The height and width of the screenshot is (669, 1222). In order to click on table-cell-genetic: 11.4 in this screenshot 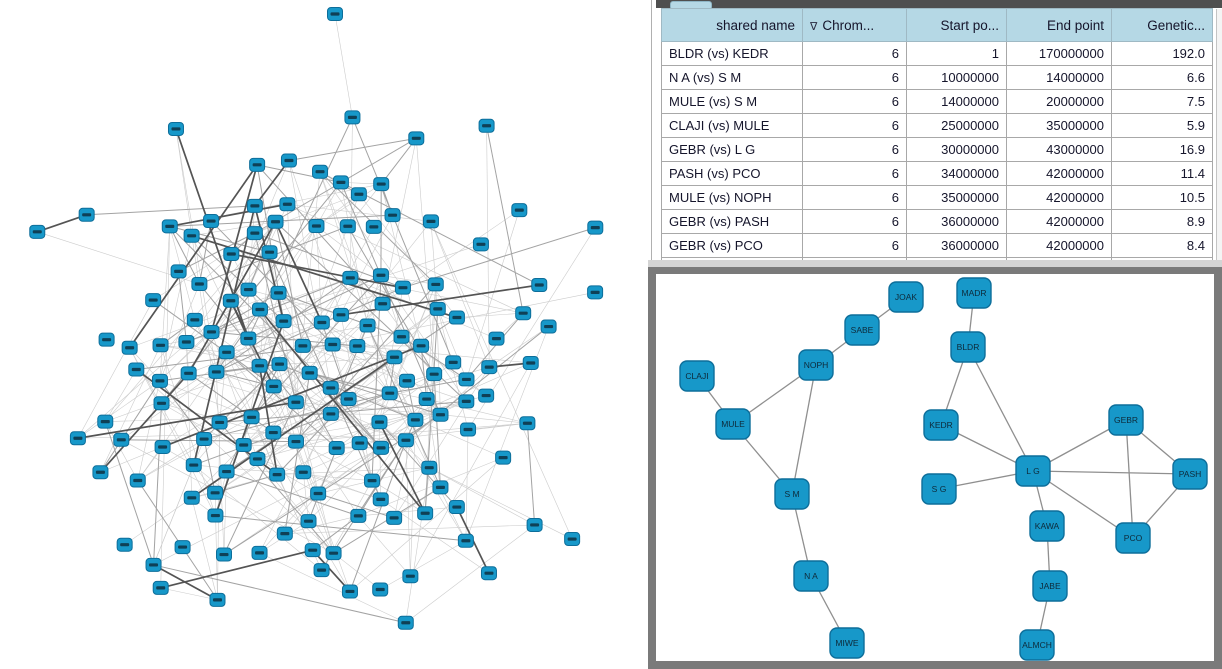, I will do `click(1162, 173)`.